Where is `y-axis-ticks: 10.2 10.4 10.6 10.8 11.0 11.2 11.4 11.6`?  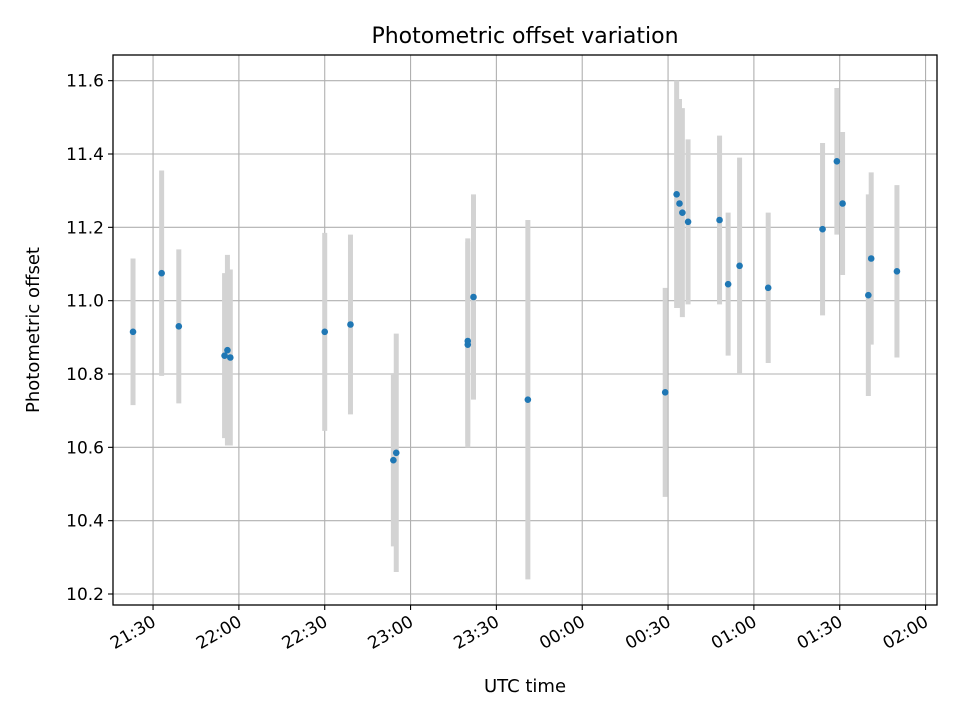 y-axis-ticks: 10.2 10.4 10.6 10.8 11.0 11.2 11.4 11.6 is located at coordinates (89, 338).